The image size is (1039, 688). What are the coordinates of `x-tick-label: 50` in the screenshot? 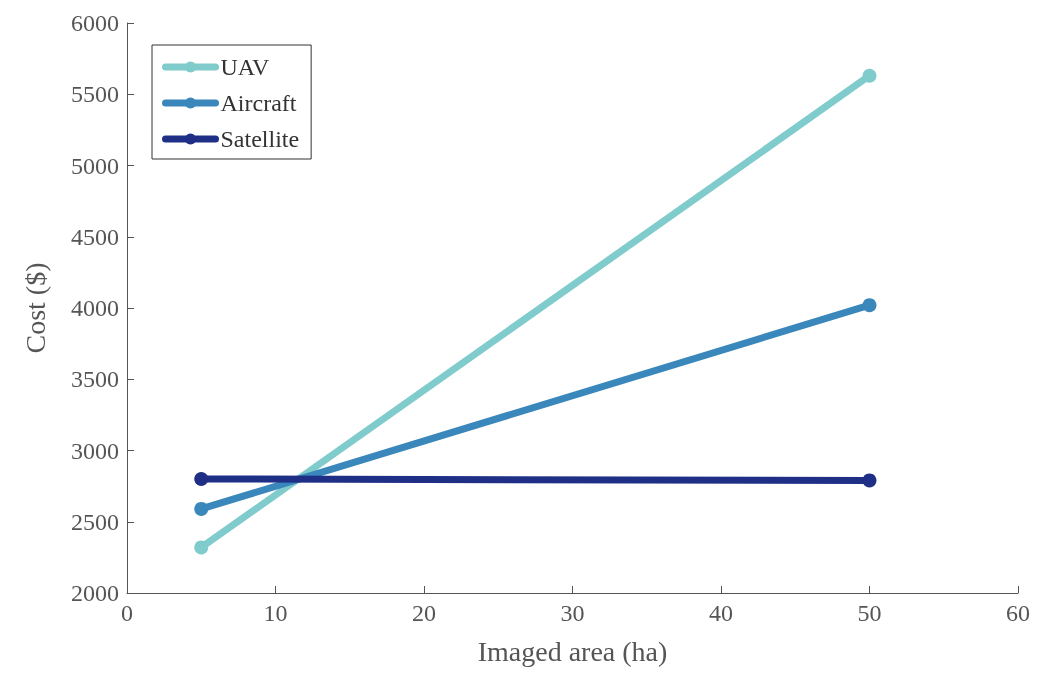 It's located at (869, 613).